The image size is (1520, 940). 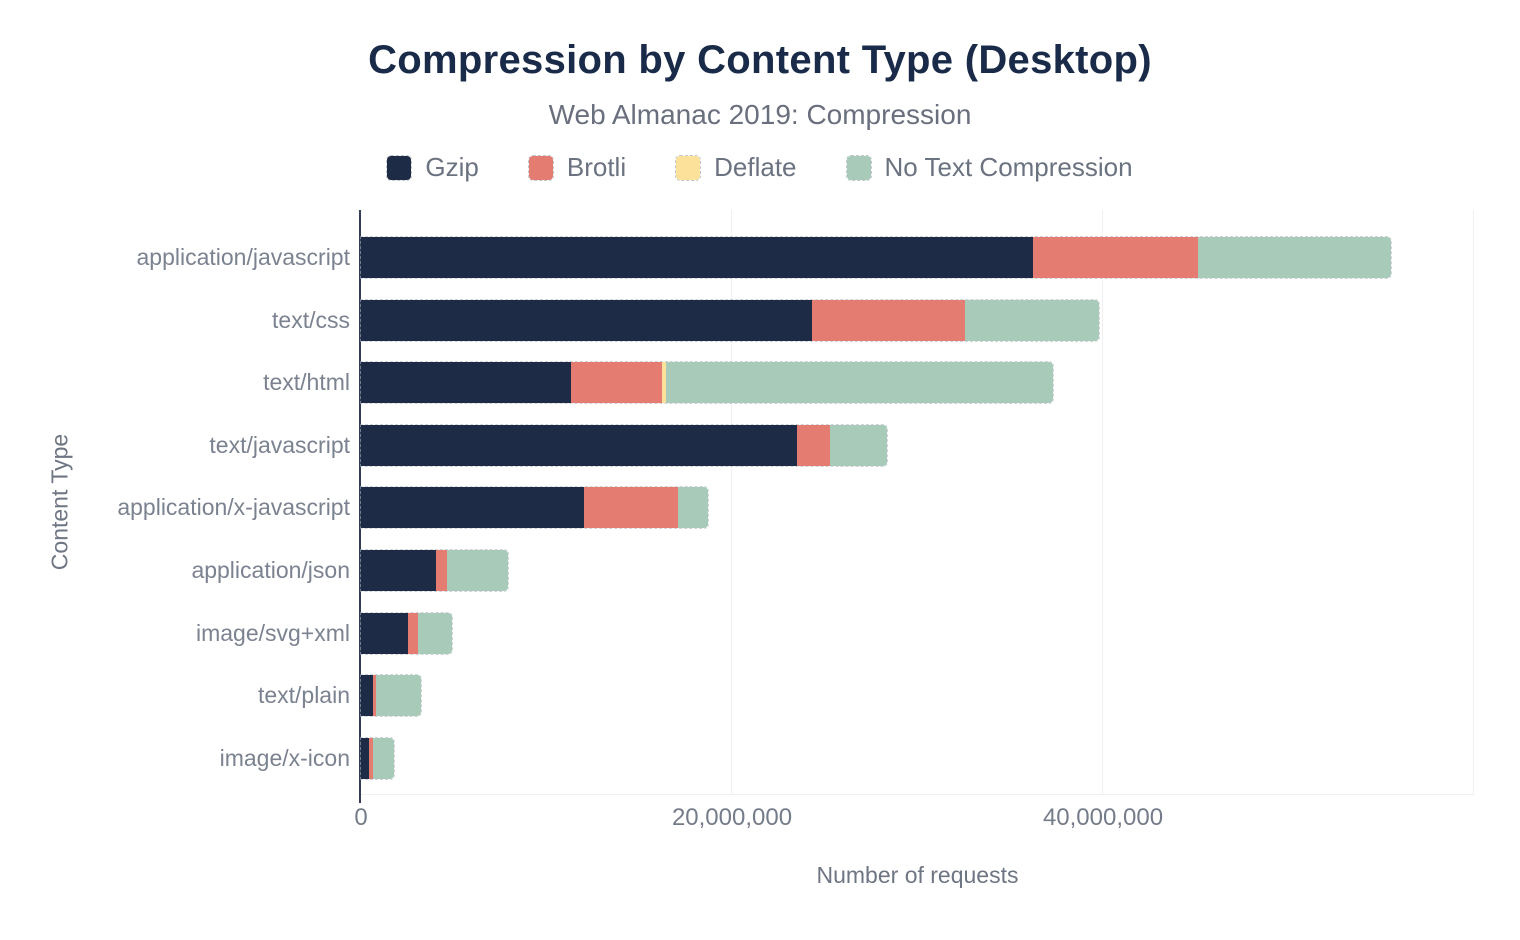 I want to click on x-axis-title: Number of requests, so click(x=917, y=875).